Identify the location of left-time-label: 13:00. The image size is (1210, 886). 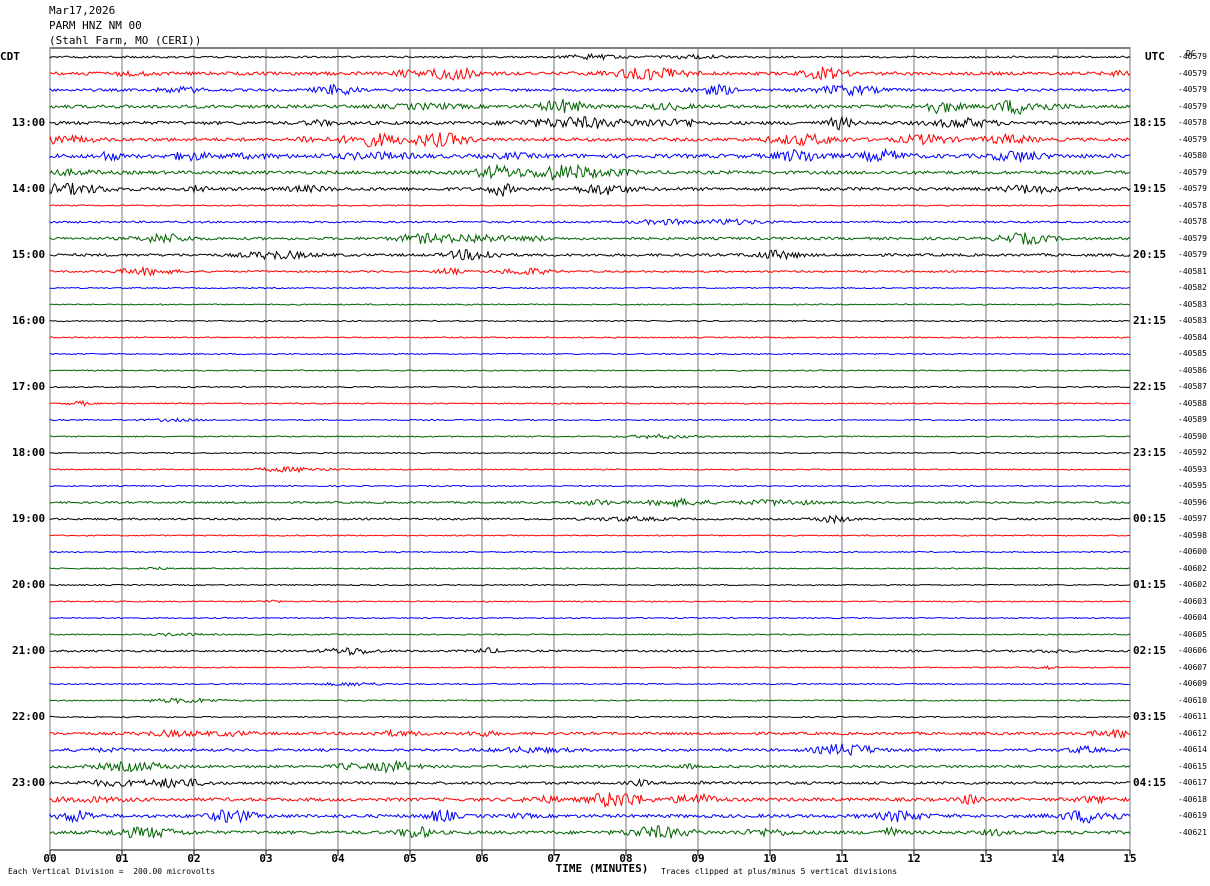
(29, 122).